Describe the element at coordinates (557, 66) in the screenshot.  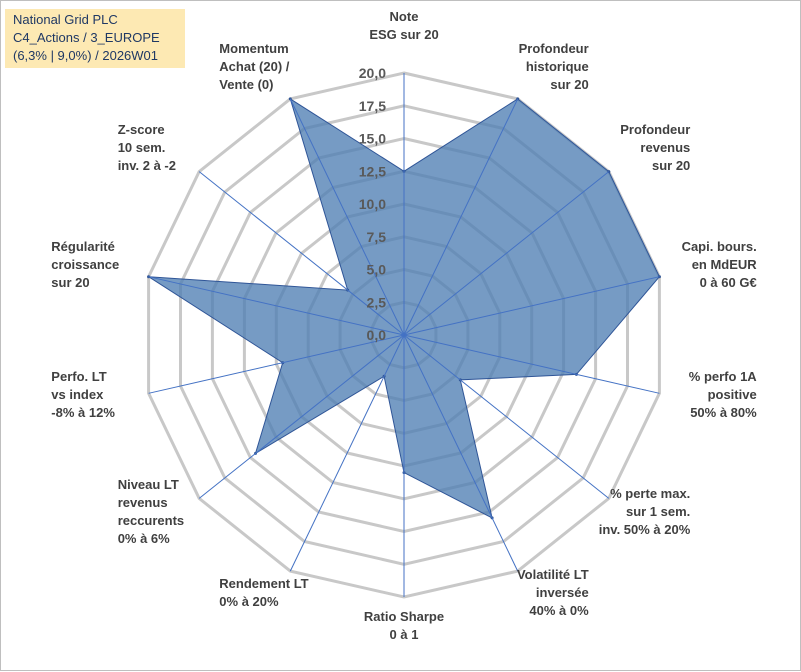
I see `axis-label-line: historique` at that location.